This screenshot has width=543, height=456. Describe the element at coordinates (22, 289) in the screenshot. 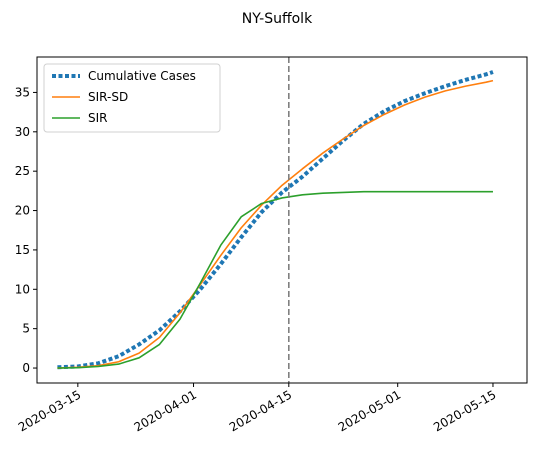

I see `y-tick-label: 10` at that location.